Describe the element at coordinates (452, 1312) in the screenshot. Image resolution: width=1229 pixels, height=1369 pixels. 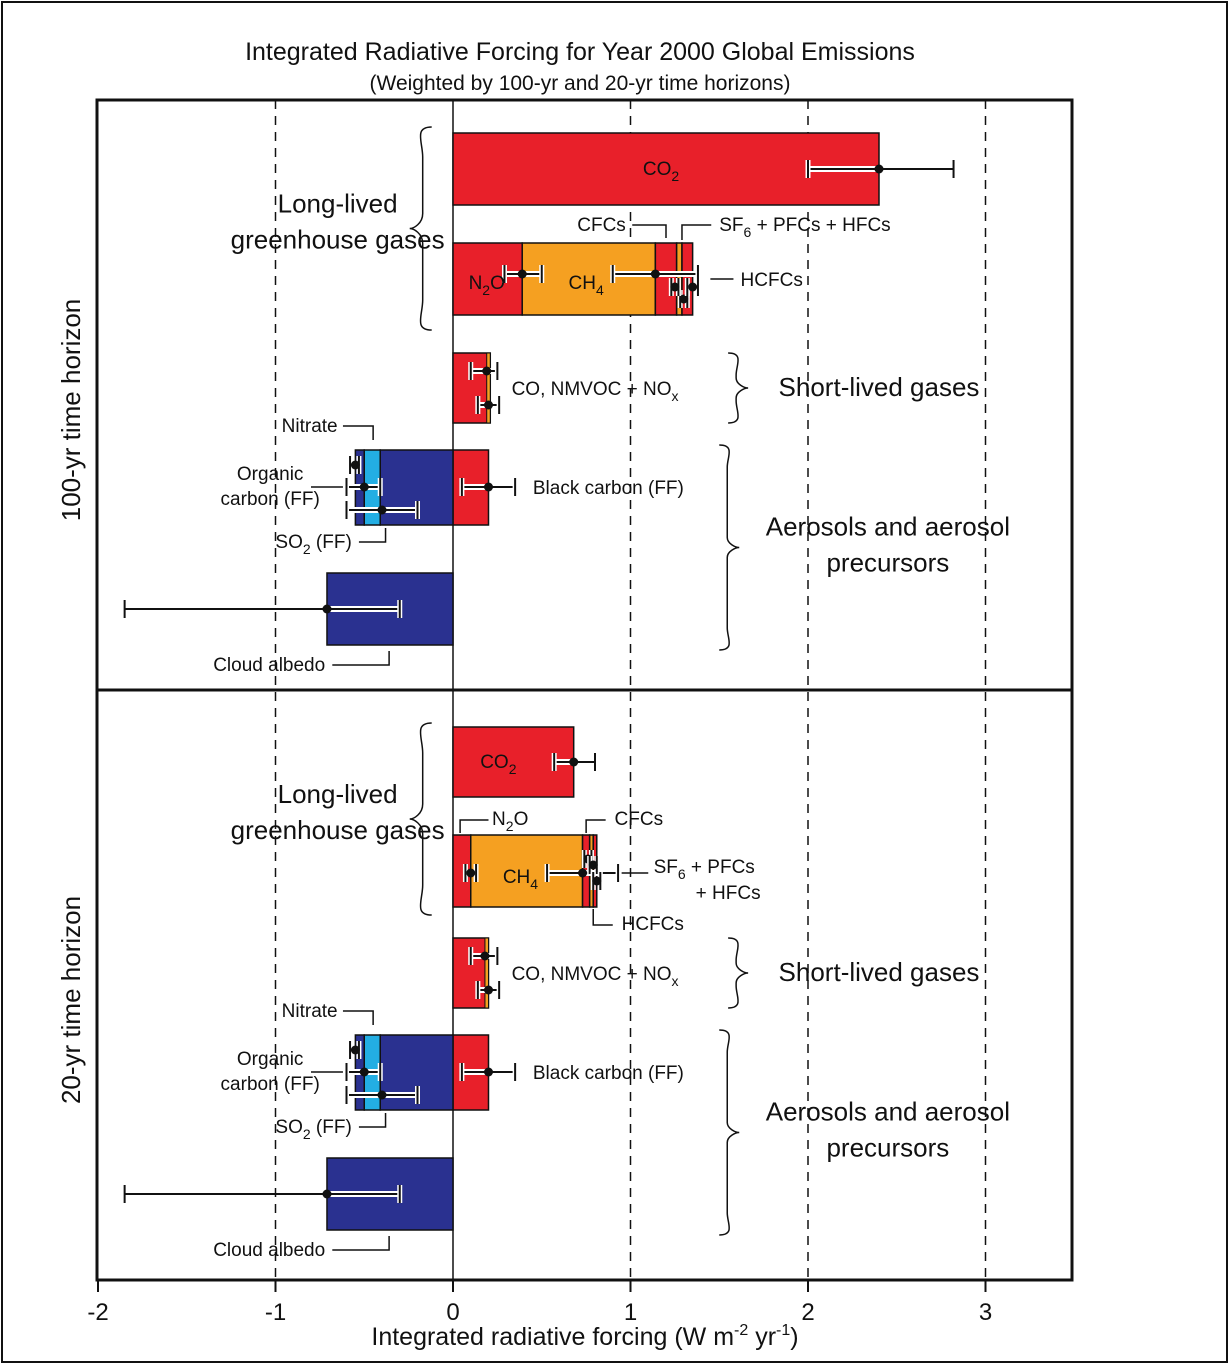
I see `x-tick-label: 0` at that location.